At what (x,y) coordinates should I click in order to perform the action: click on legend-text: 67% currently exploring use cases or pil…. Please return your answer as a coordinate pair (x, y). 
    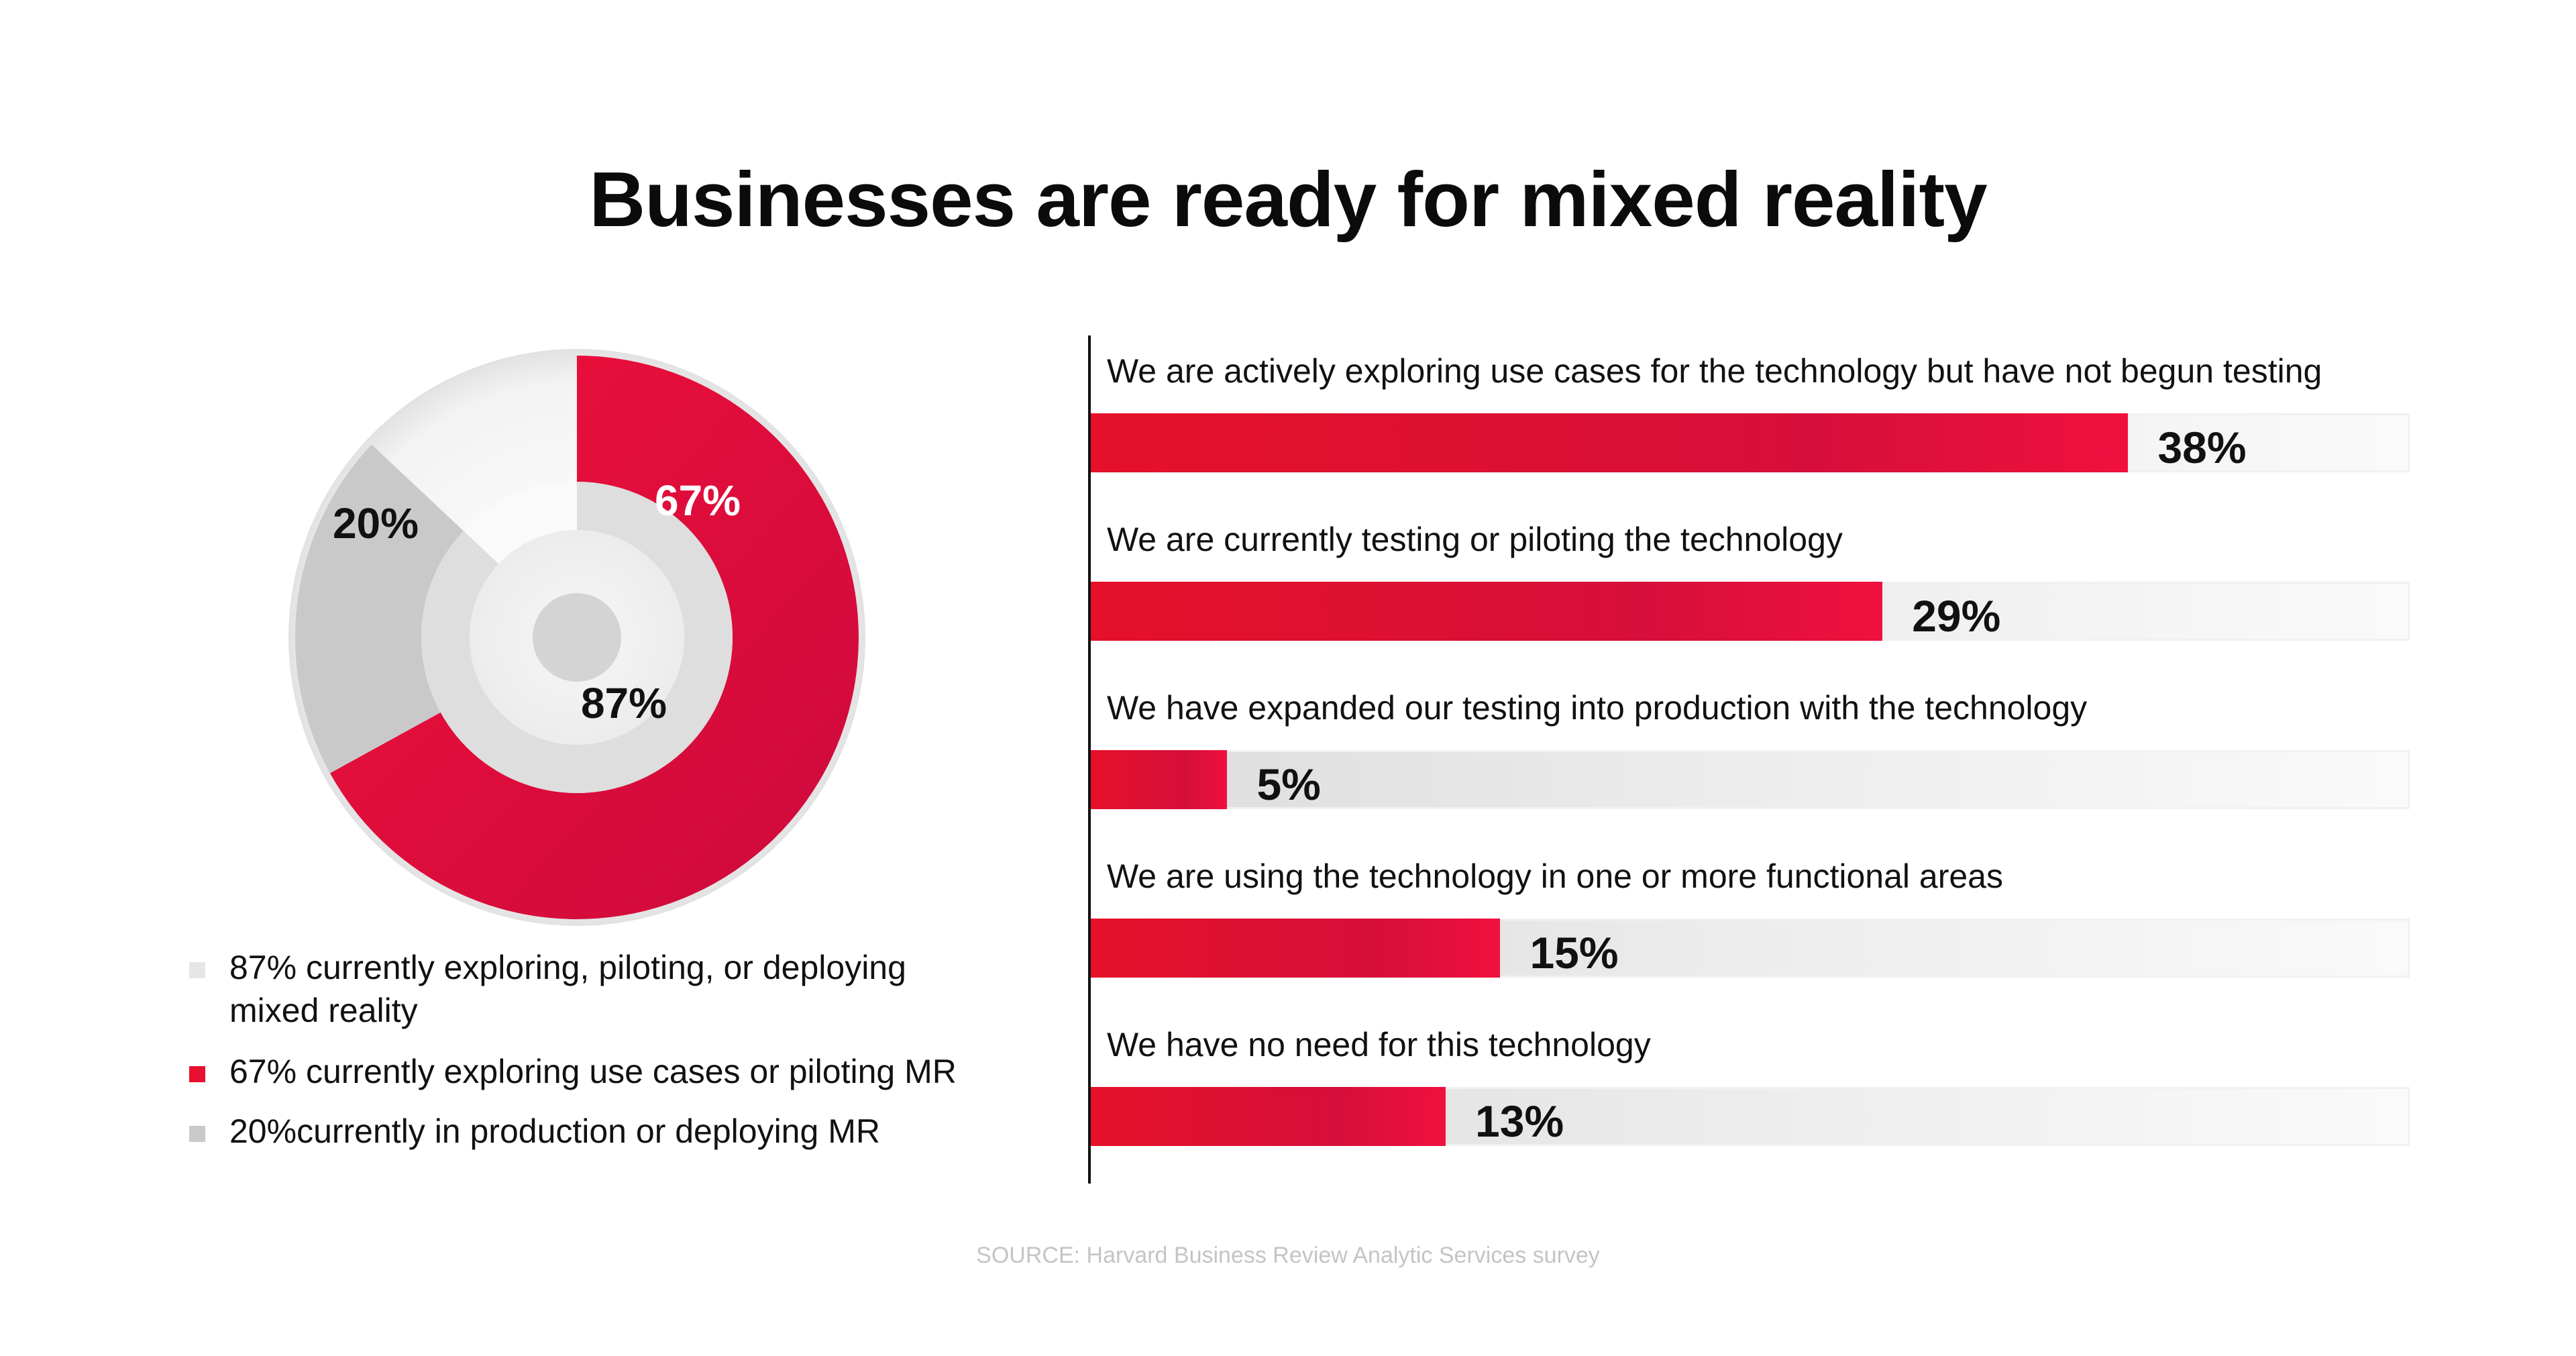
    Looking at the image, I should click on (593, 1071).